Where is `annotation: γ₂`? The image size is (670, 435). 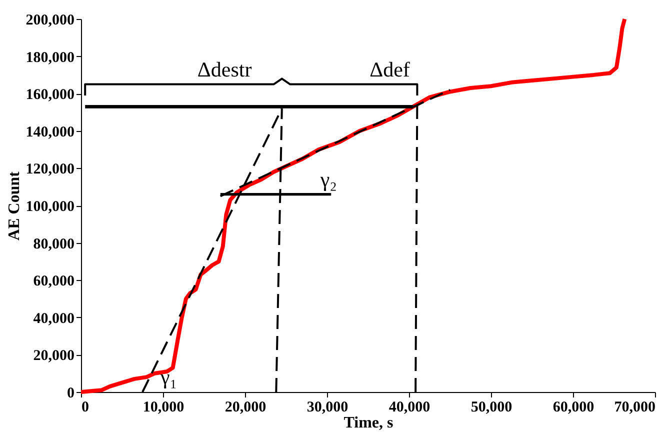
annotation: γ₂ is located at coordinates (328, 179).